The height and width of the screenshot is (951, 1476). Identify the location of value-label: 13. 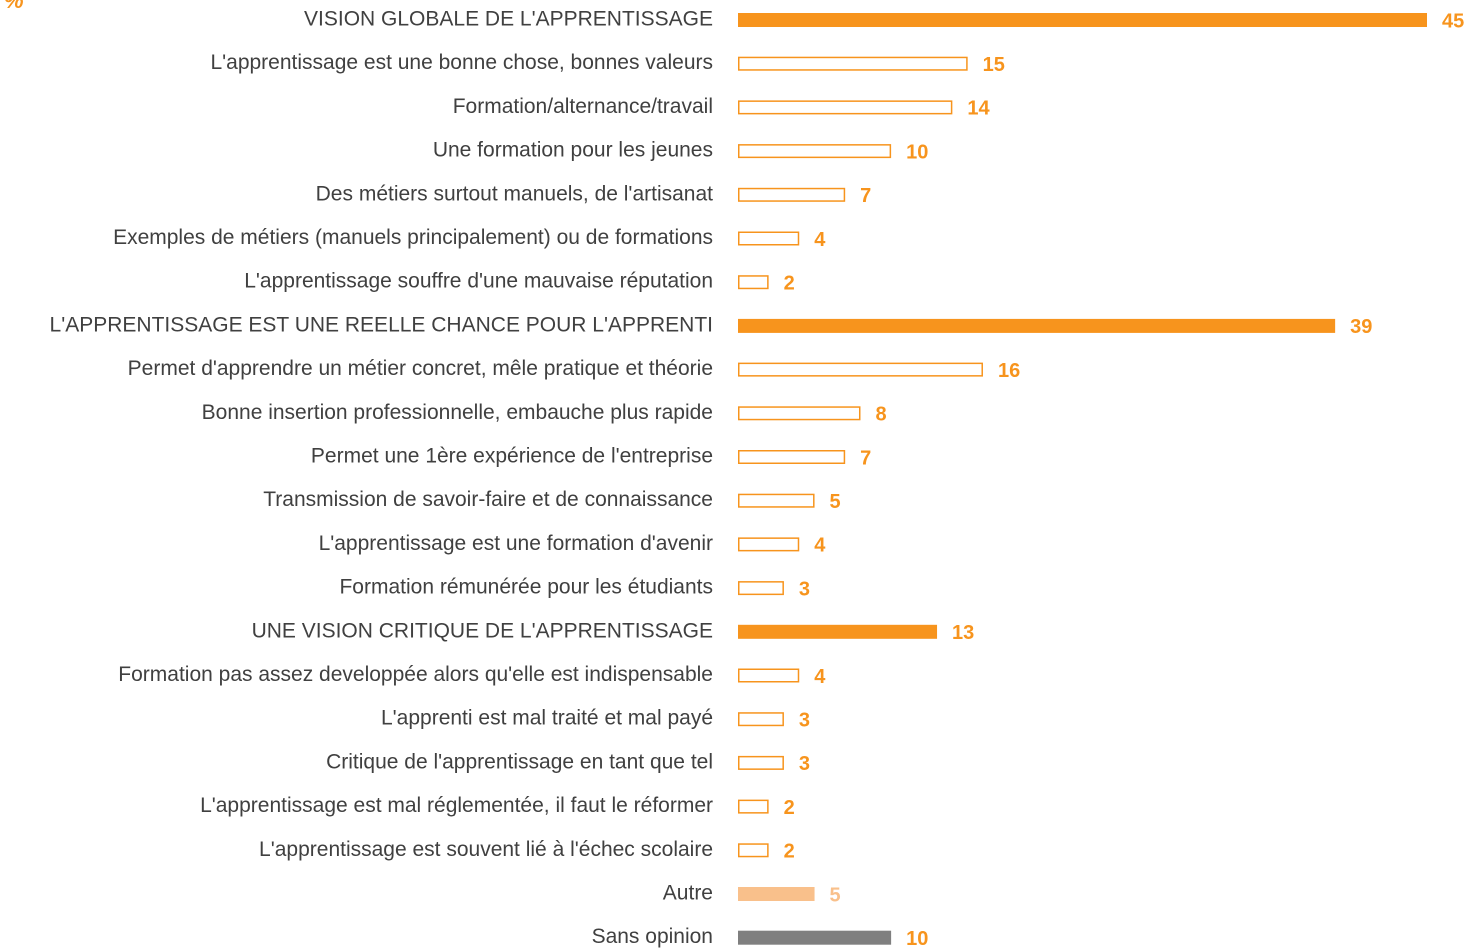
(963, 633).